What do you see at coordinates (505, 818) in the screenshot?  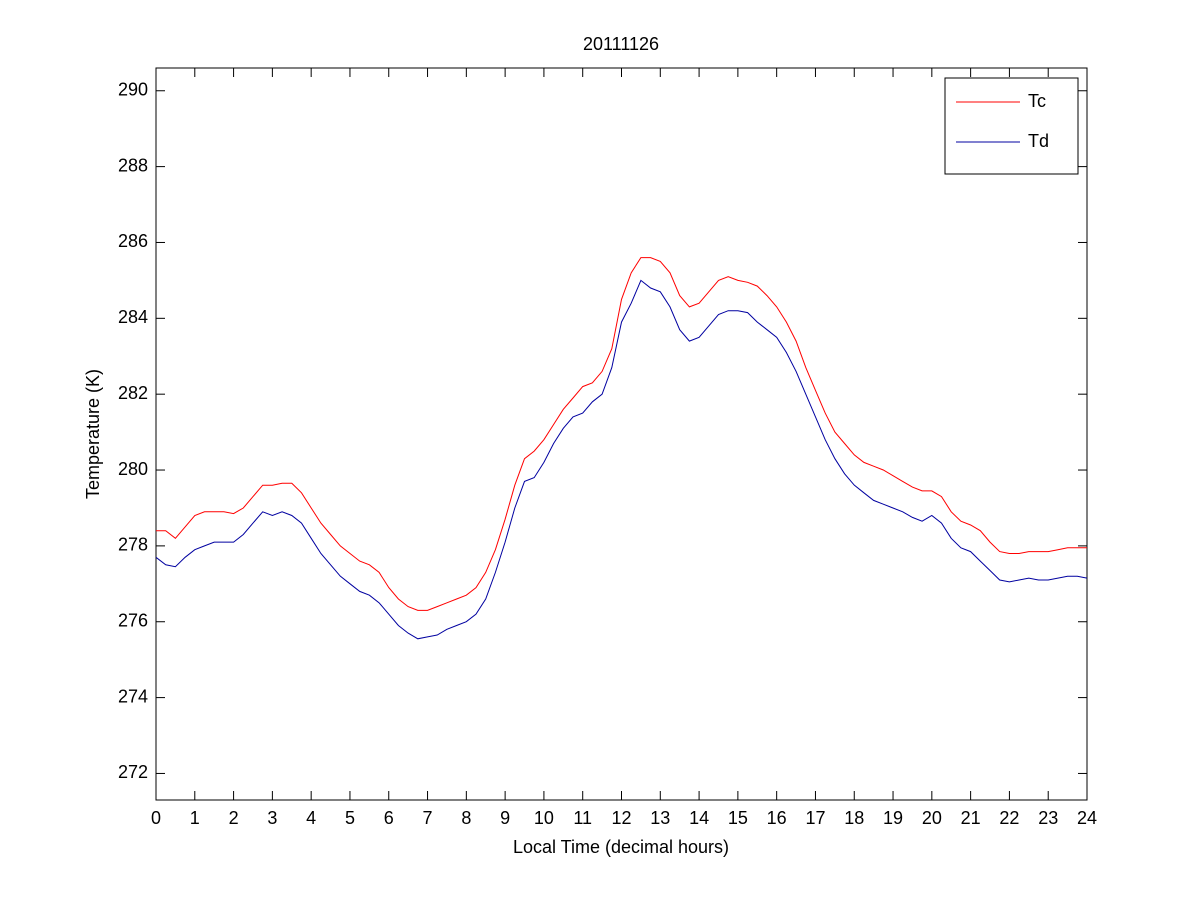 I see `x-tick-label: 9` at bounding box center [505, 818].